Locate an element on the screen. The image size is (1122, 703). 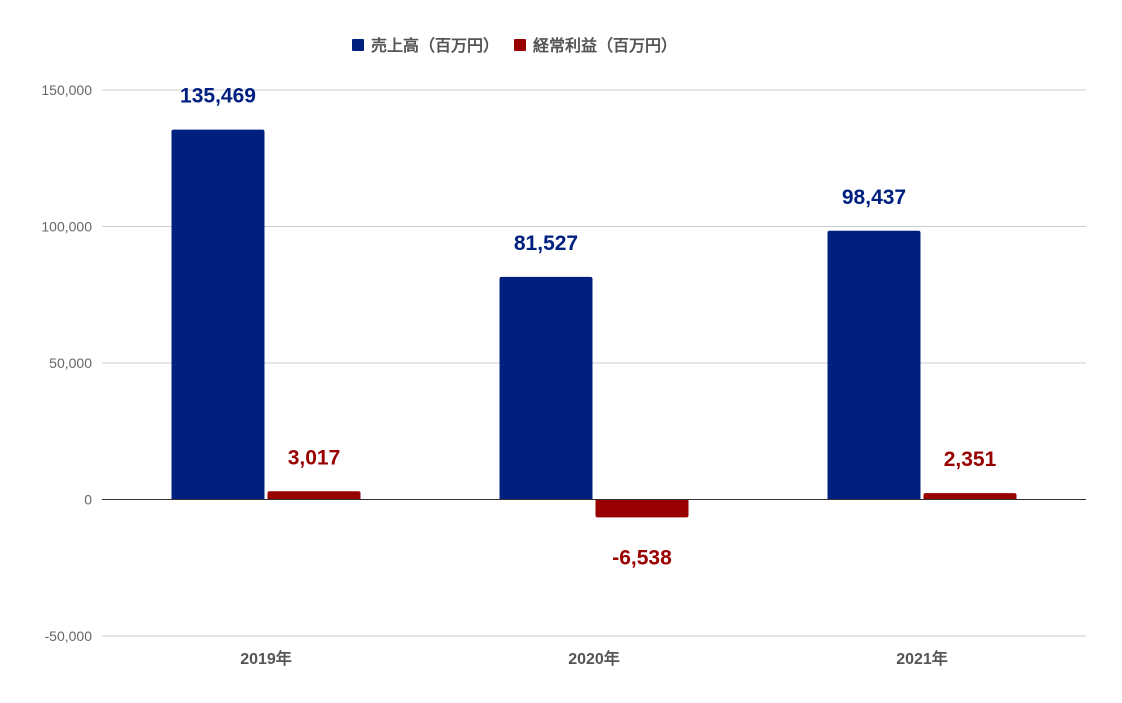
data-label: 2,351 is located at coordinates (970, 459).